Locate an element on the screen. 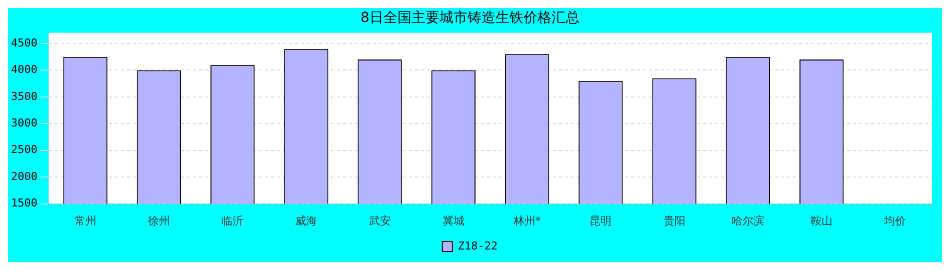 The image size is (950, 270). x-tick-label: 临沂 is located at coordinates (233, 221).